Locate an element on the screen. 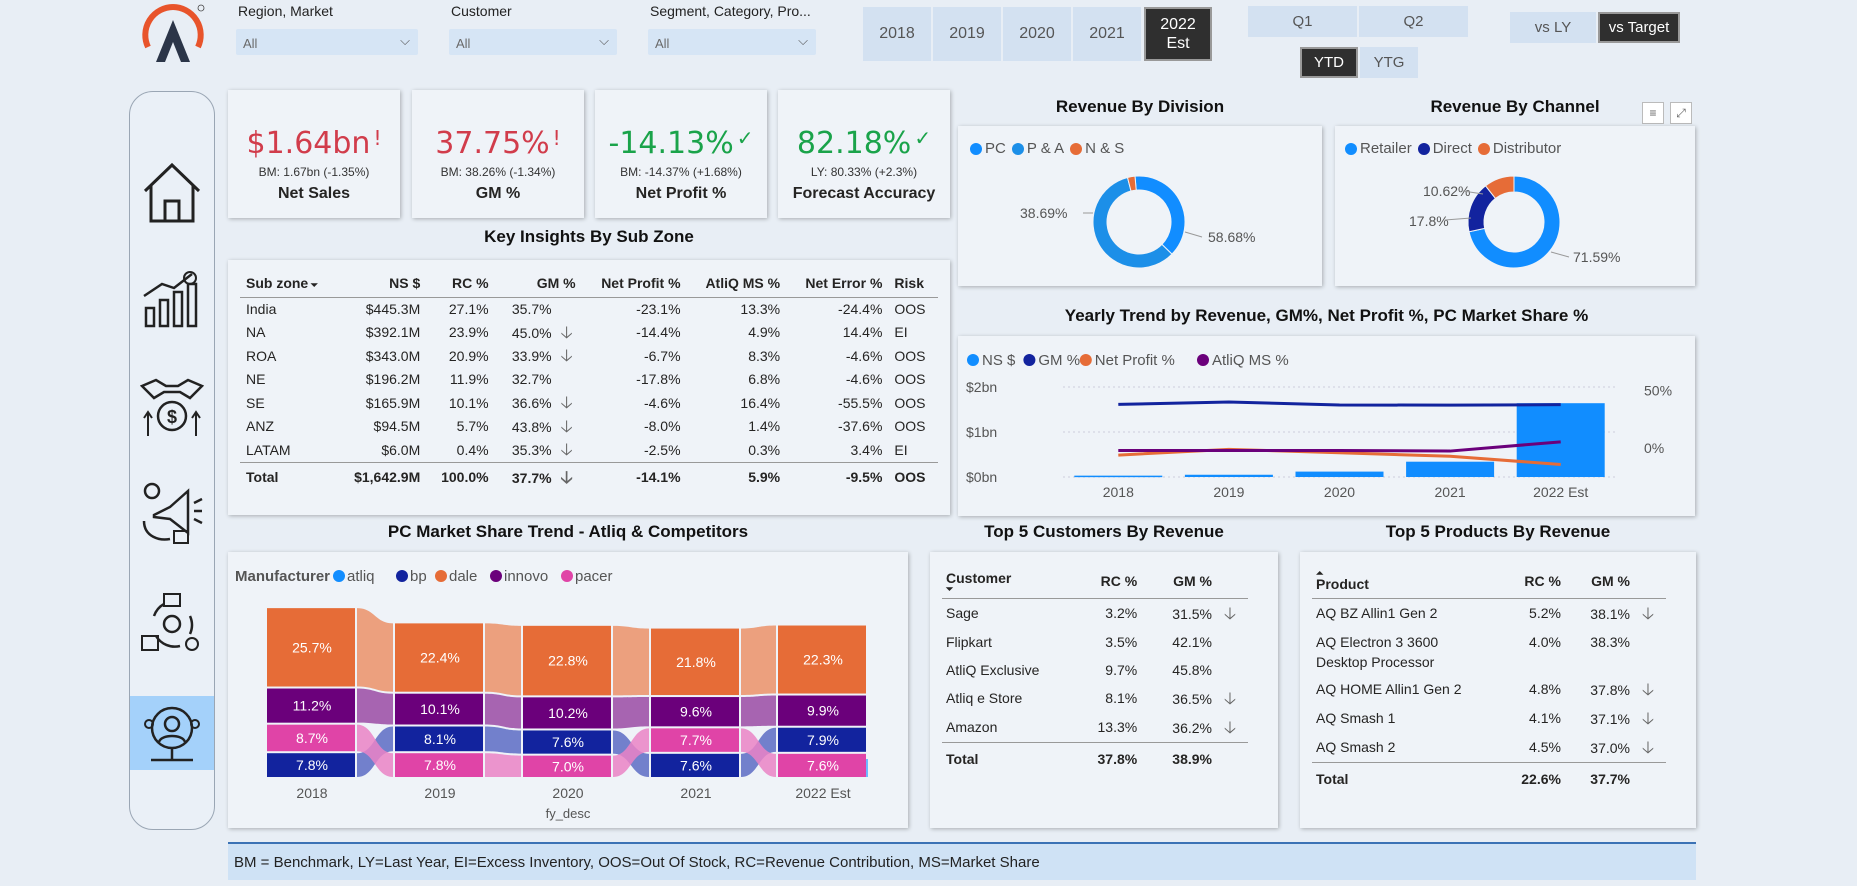 This screenshot has width=1857, height=886. segment-pacer-2020 is located at coordinates (567, 766).